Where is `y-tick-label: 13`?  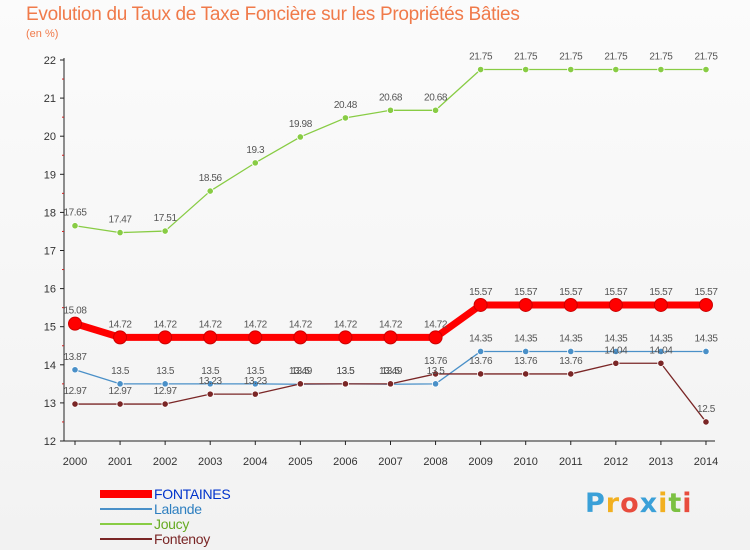
y-tick-label: 13 is located at coordinates (50, 404).